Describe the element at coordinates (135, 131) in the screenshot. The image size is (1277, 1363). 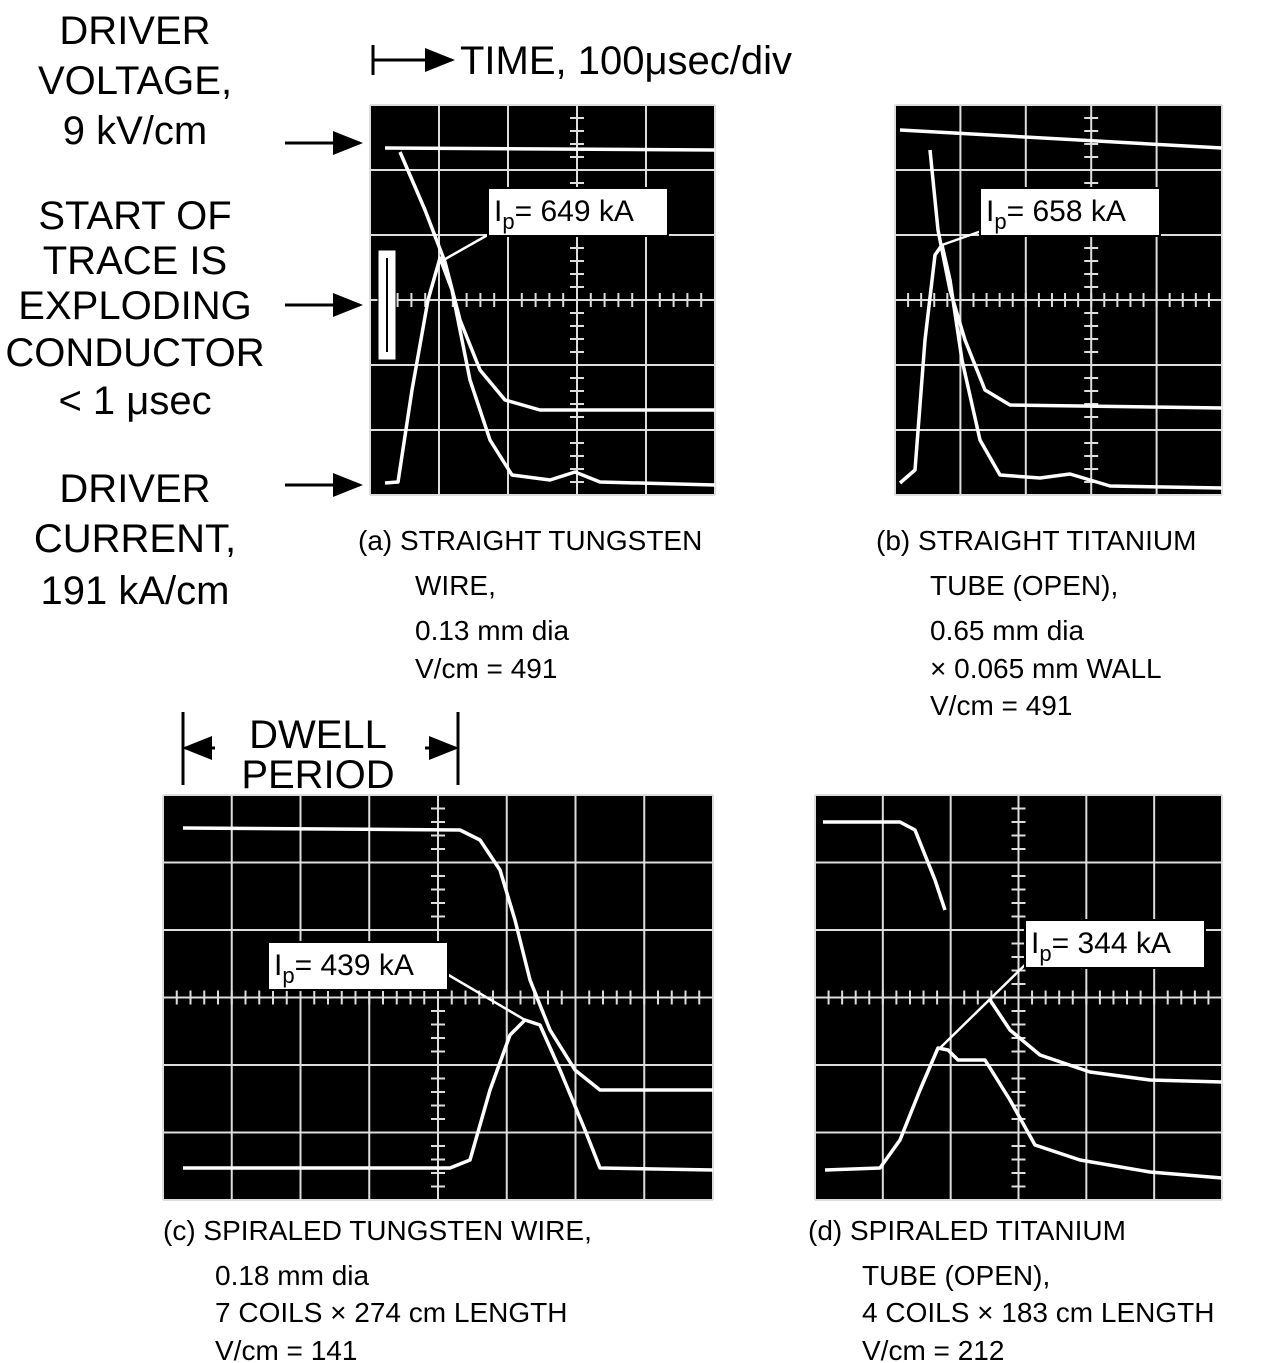
I see `side-label: 9 kV/cm` at that location.